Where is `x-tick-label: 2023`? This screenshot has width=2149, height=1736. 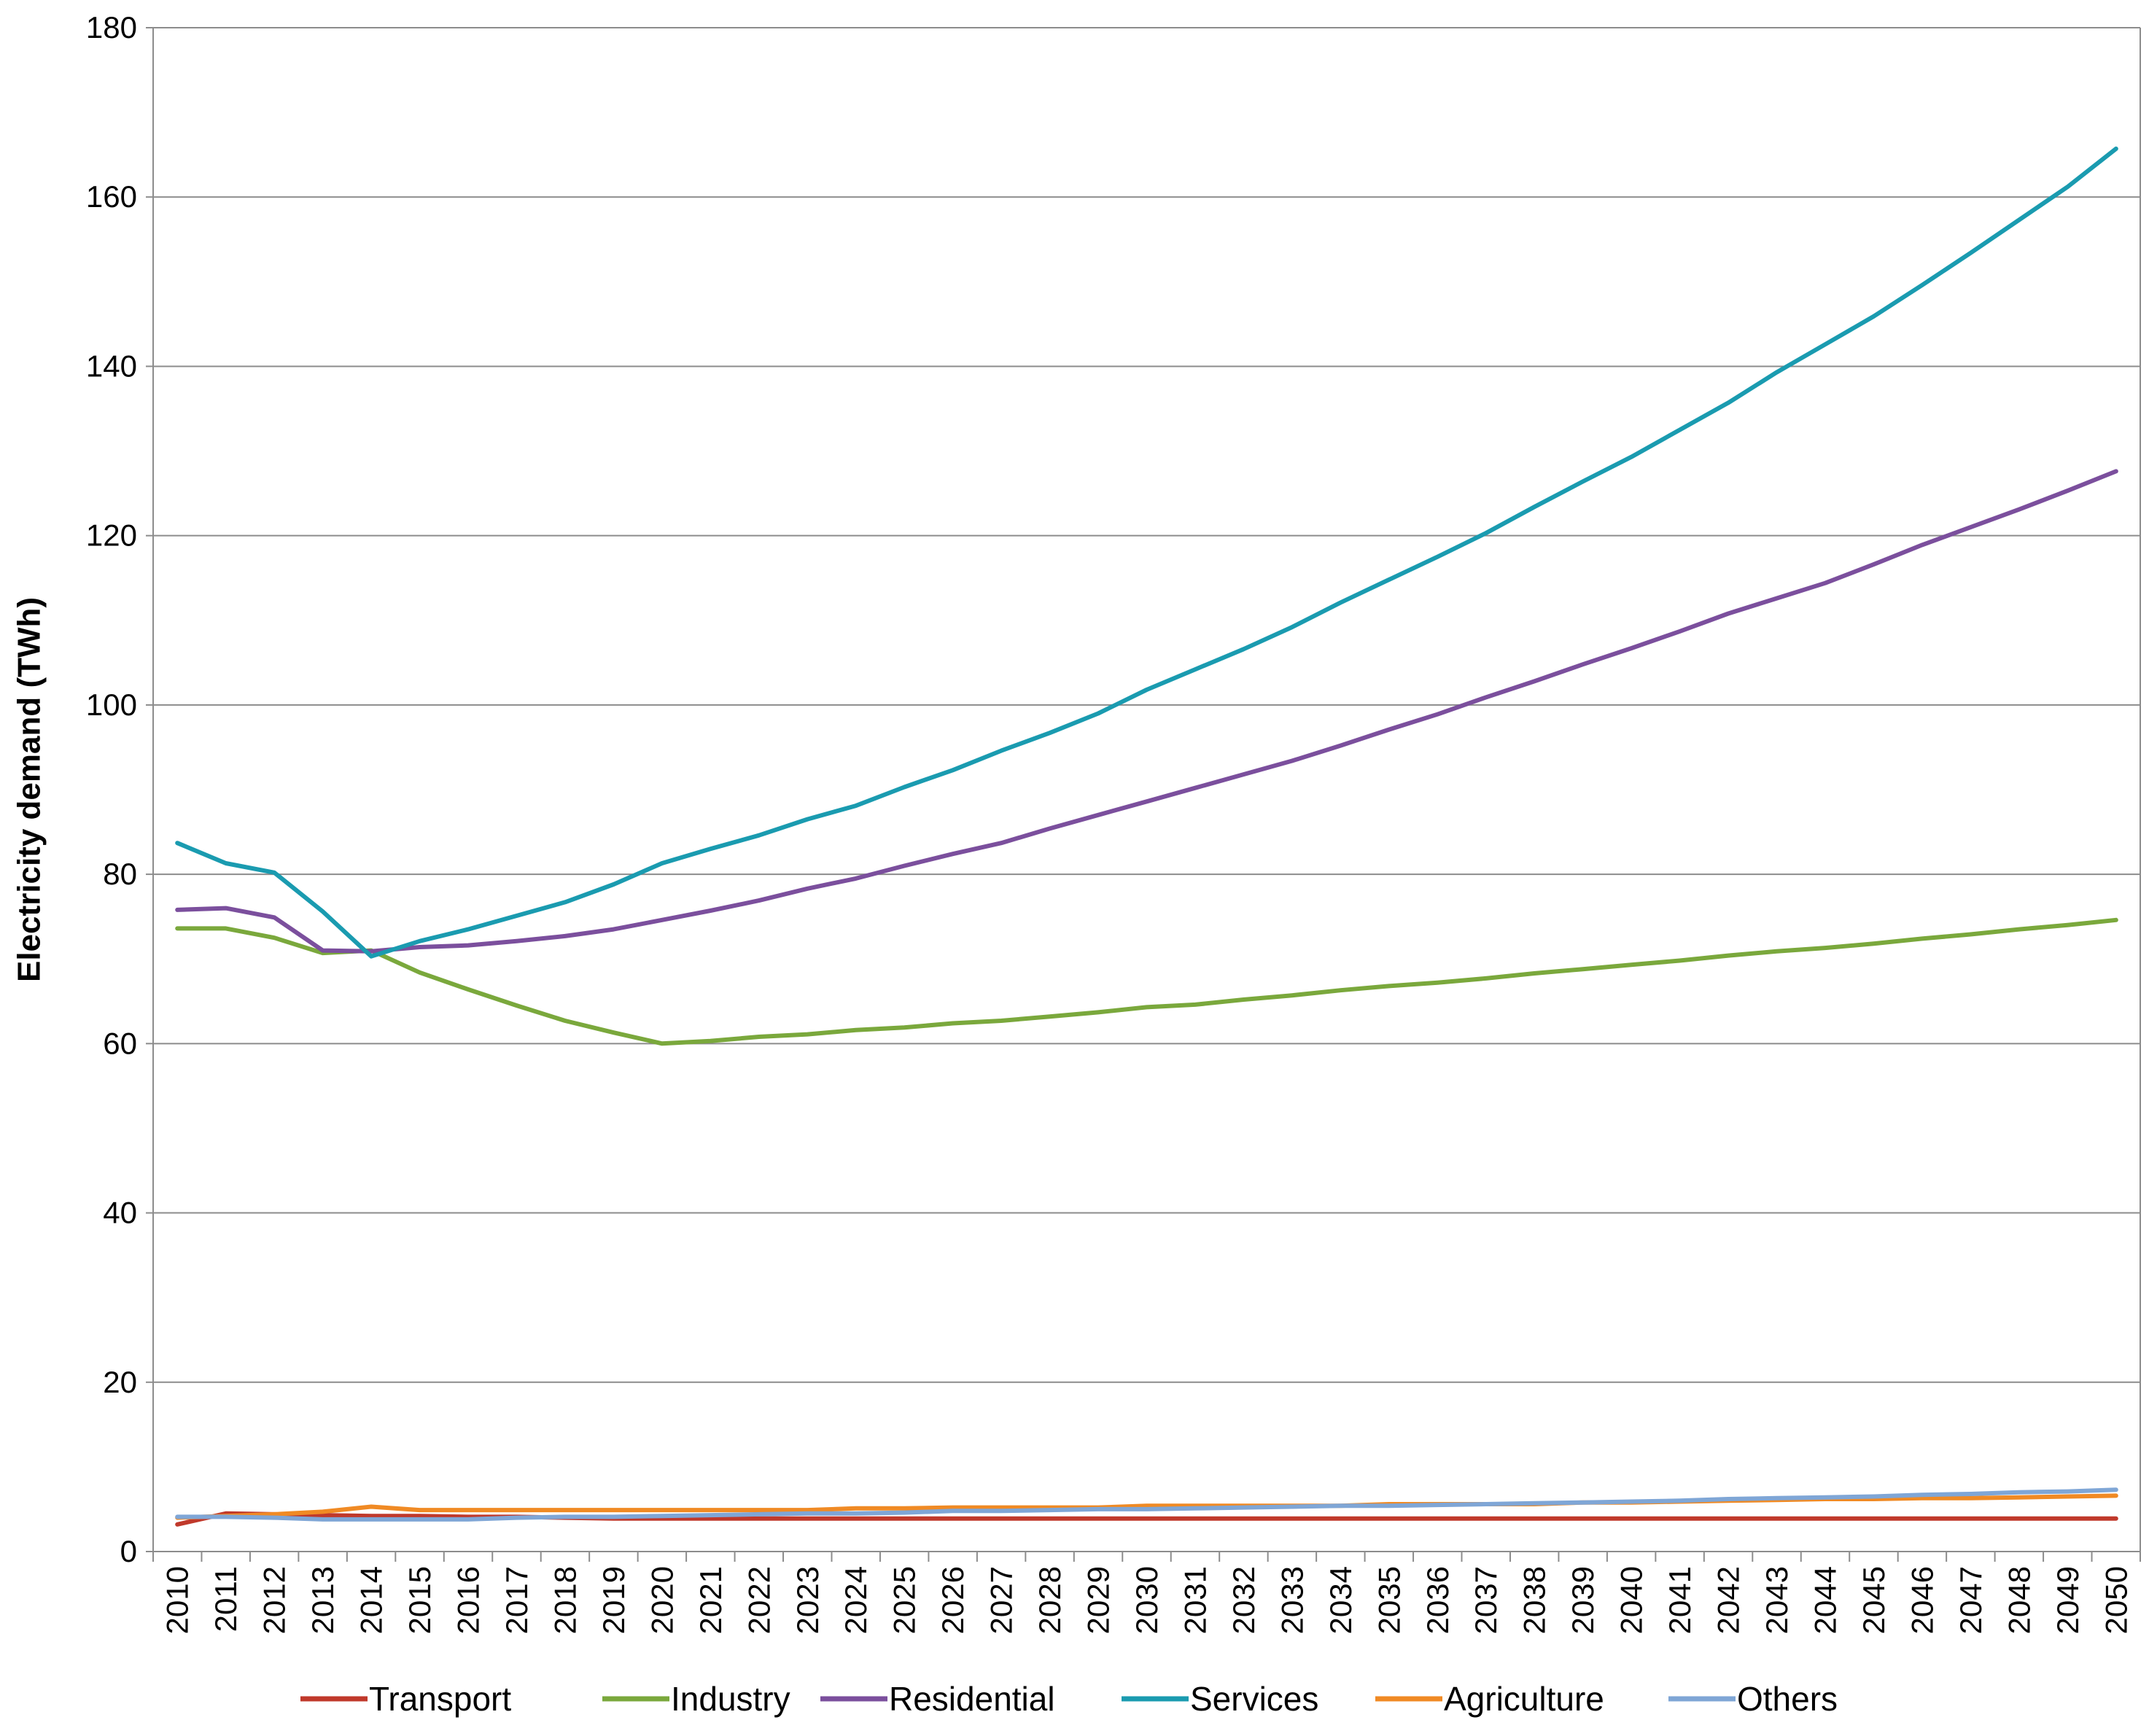 x-tick-label: 2023 is located at coordinates (807, 1600).